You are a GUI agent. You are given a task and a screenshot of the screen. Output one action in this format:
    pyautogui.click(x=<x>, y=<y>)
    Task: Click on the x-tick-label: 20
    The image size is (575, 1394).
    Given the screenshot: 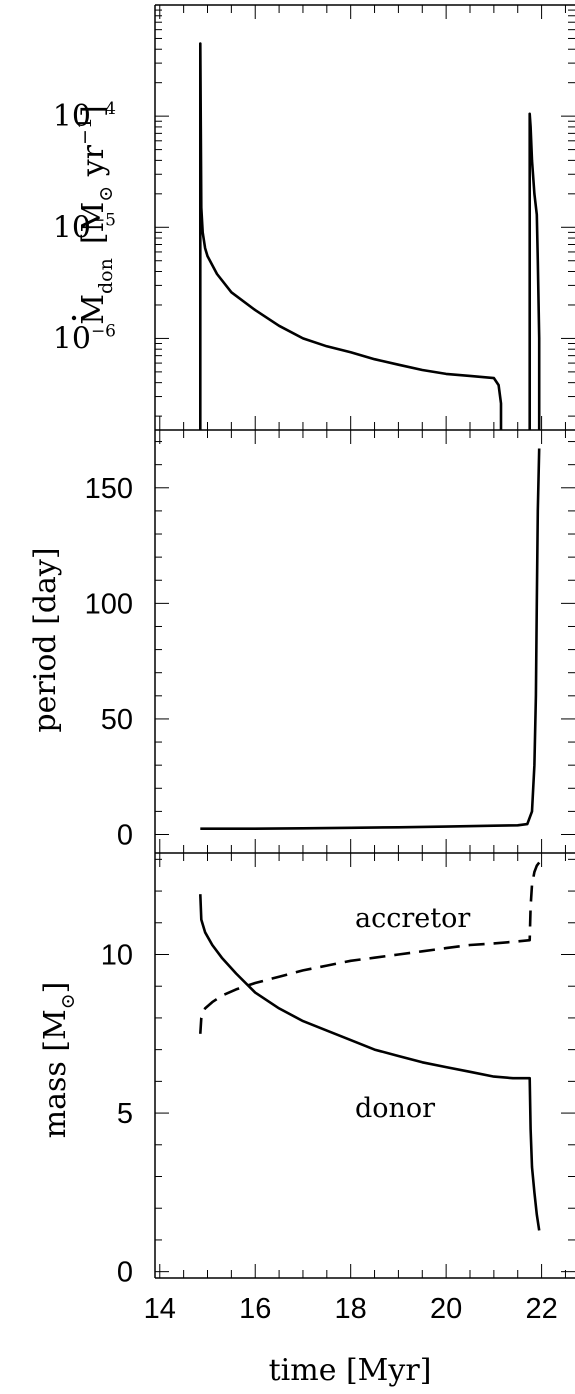 What is the action you would take?
    pyautogui.click(x=446, y=1309)
    